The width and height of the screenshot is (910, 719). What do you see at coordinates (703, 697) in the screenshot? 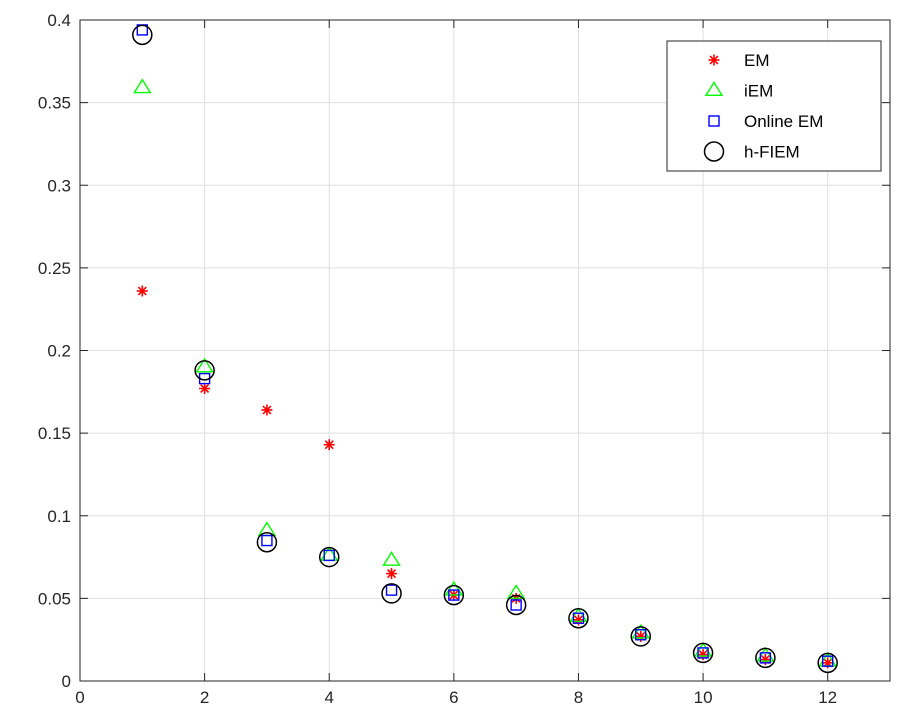
I see `x-tick-label: 10` at bounding box center [703, 697].